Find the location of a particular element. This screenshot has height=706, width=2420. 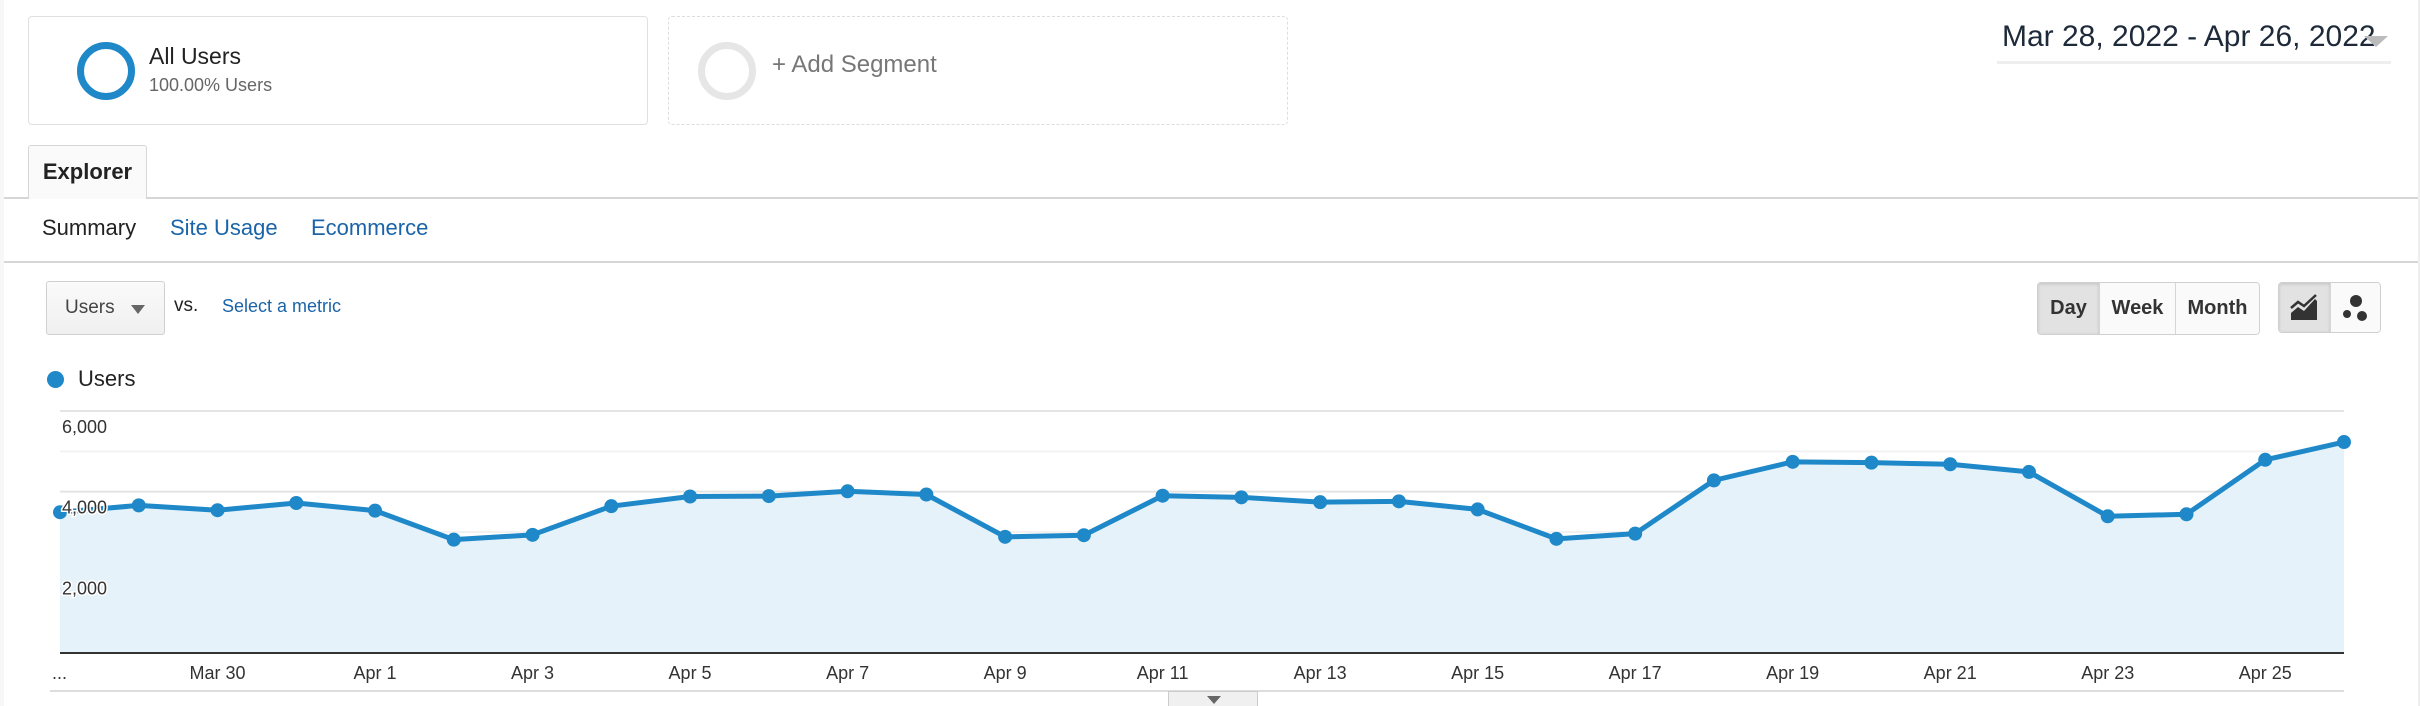

subtab-ecommerce: Ecommerce is located at coordinates (370, 227).